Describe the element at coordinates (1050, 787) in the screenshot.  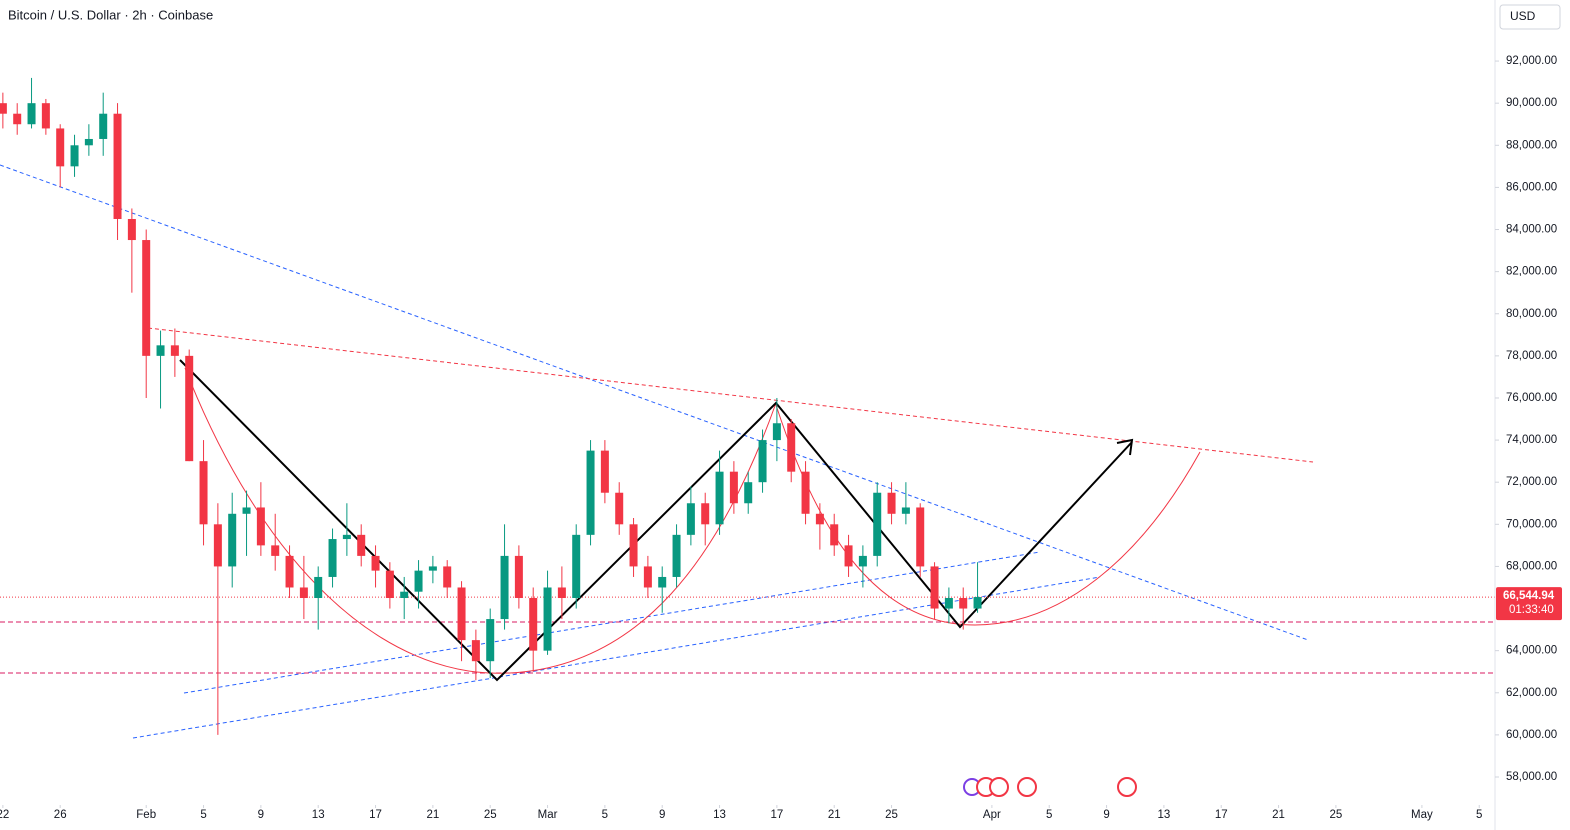
I see `events` at that location.